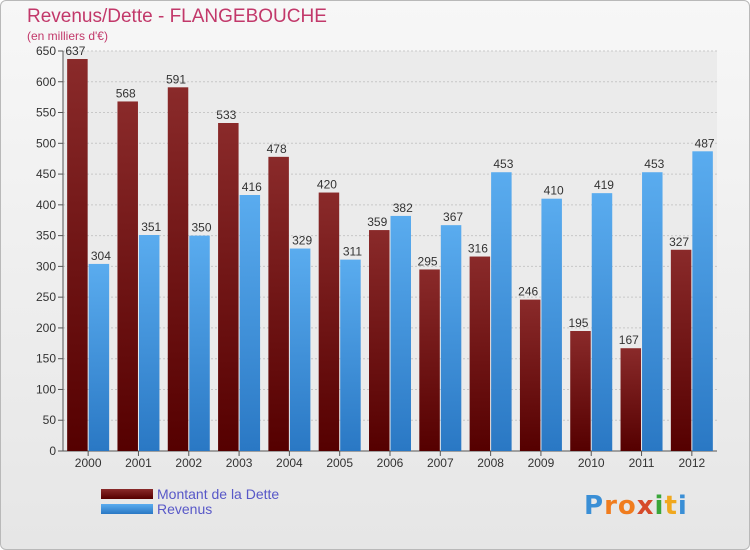 This screenshot has width=750, height=550. I want to click on data-label: 367, so click(453, 217).